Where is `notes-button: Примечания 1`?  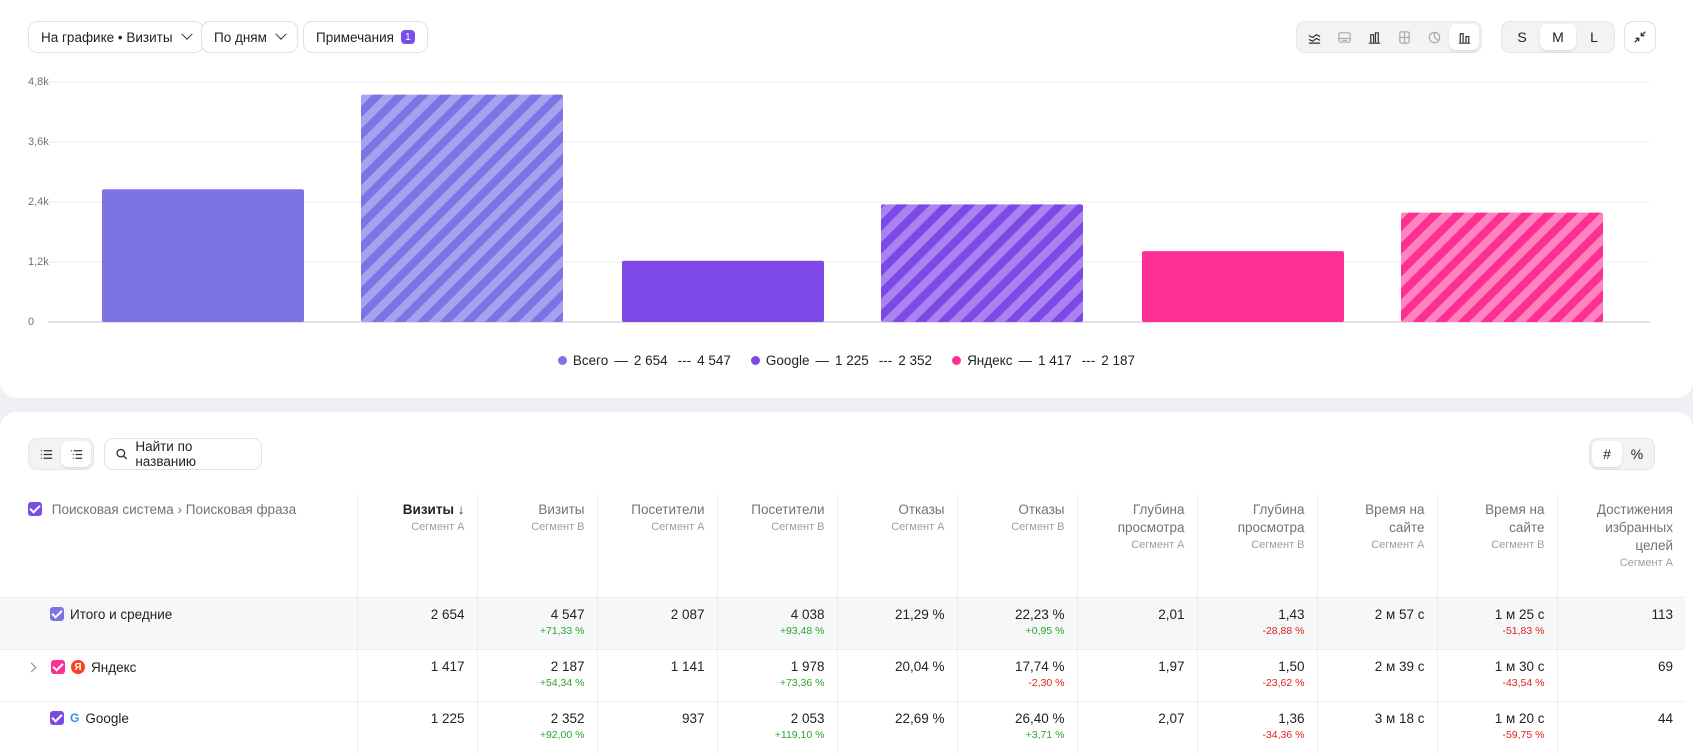 notes-button: Примечания 1 is located at coordinates (365, 37).